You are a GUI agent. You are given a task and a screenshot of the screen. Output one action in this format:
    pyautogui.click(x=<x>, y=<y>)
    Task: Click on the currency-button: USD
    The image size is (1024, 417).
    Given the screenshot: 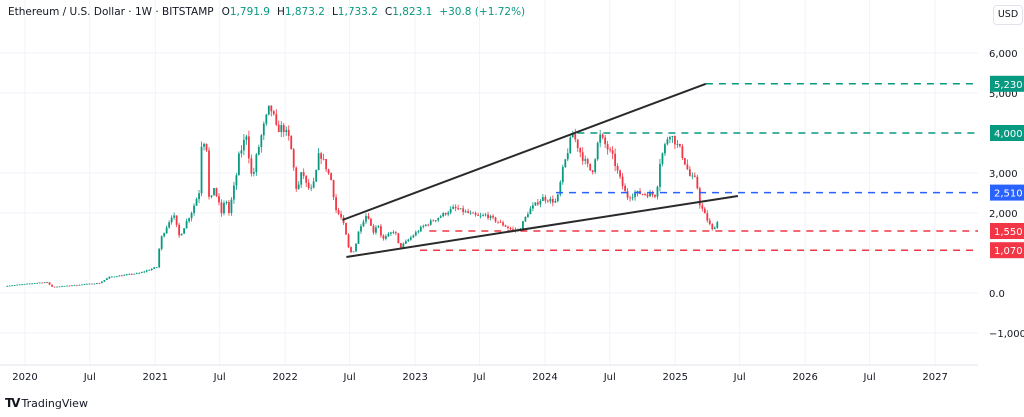 What is the action you would take?
    pyautogui.click(x=1008, y=15)
    